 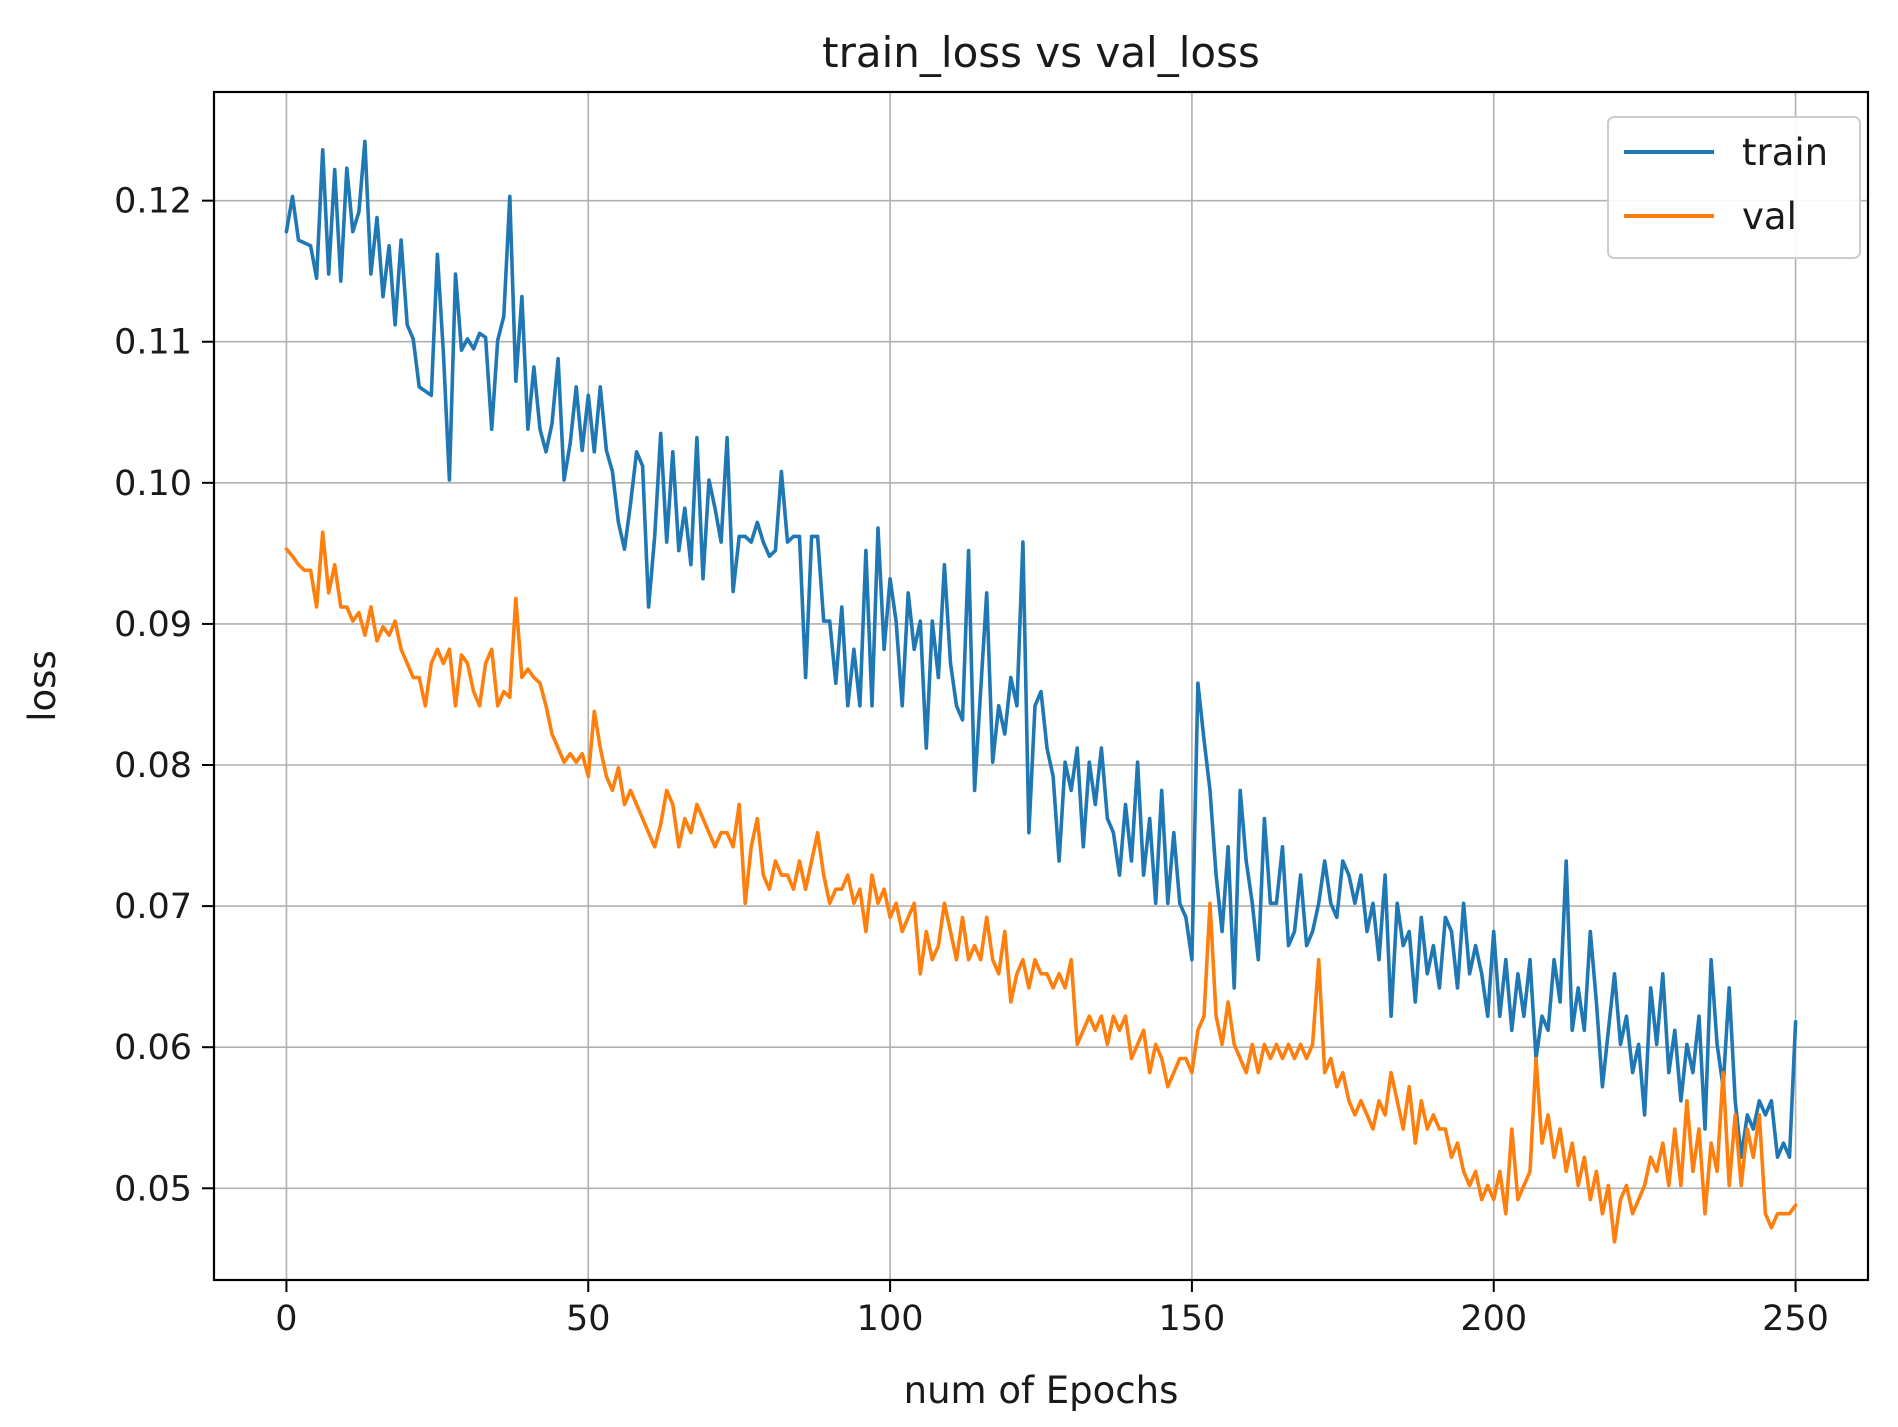 What do you see at coordinates (42, 685) in the screenshot?
I see `y-axis-label: loss` at bounding box center [42, 685].